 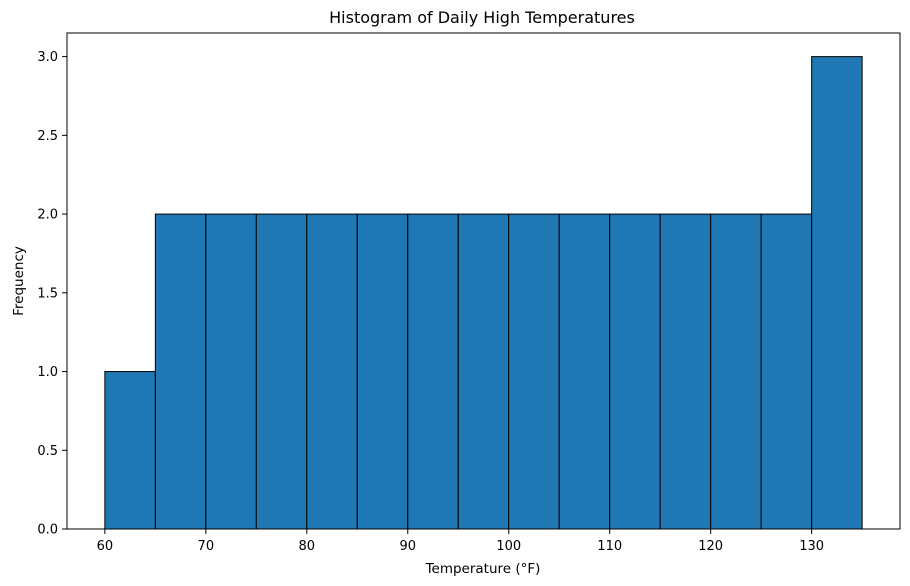 What do you see at coordinates (307, 546) in the screenshot?
I see `x-tick-label: 80` at bounding box center [307, 546].